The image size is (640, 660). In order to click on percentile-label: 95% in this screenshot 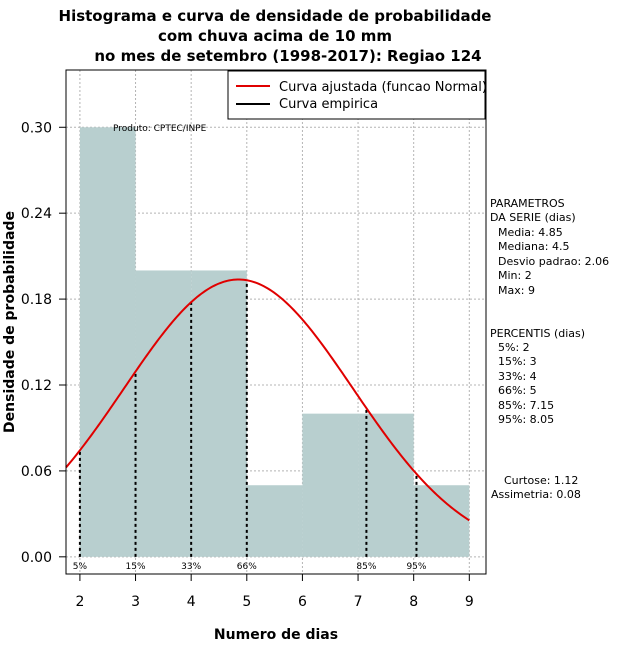, I will do `click(416, 567)`.